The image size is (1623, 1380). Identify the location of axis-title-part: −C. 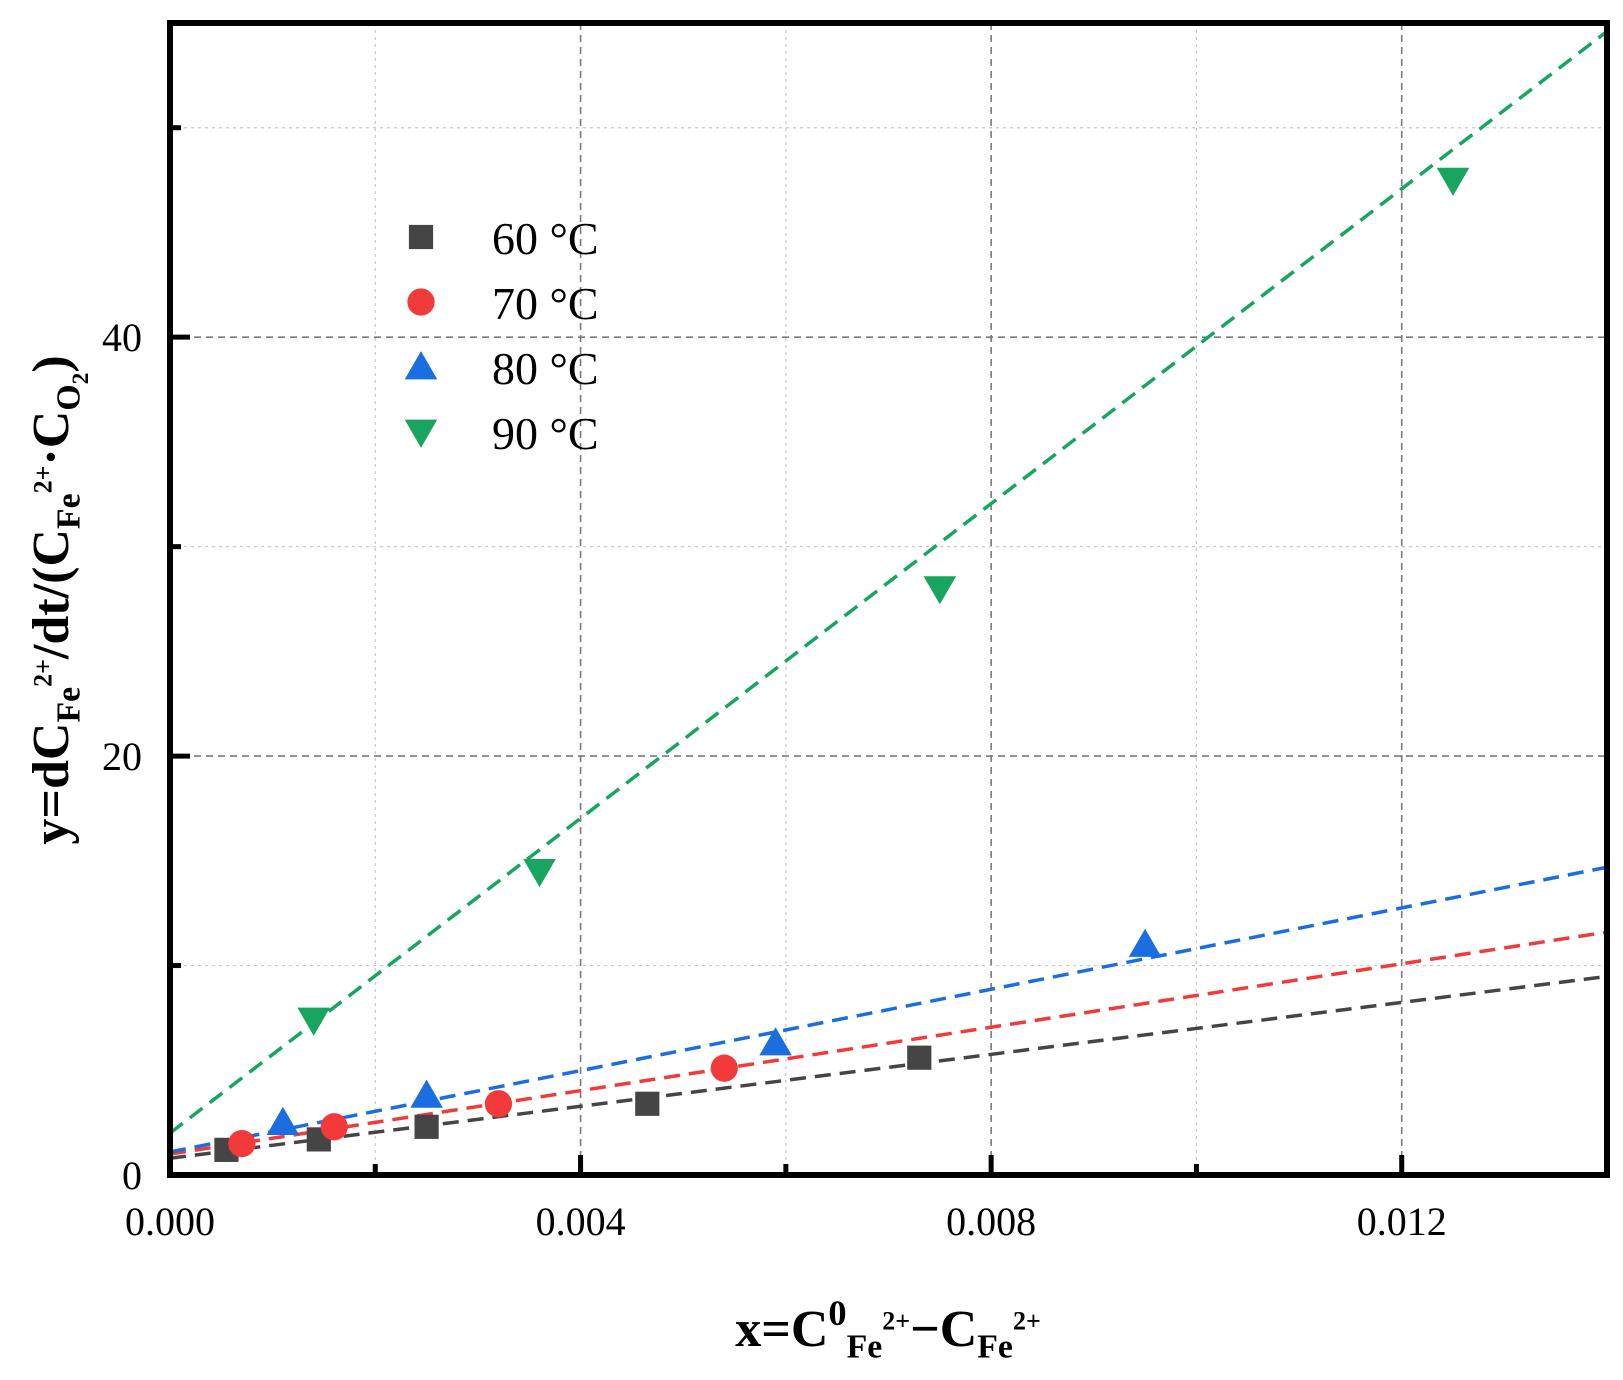
(943, 1329).